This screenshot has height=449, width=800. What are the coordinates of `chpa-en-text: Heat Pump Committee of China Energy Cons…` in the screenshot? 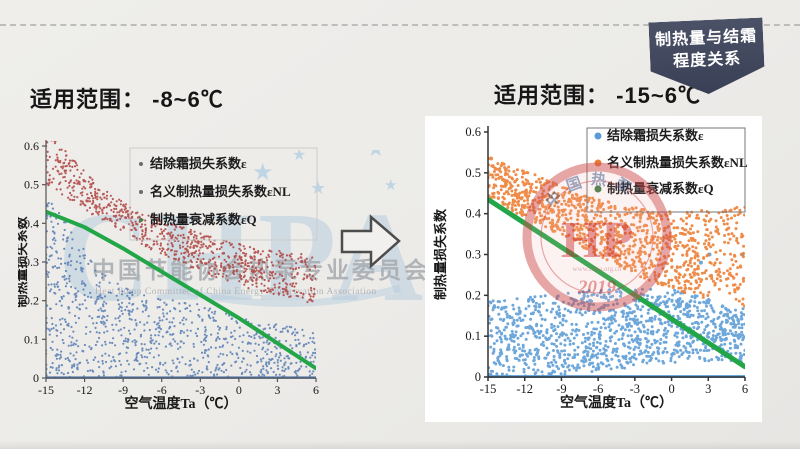 It's located at (236, 291).